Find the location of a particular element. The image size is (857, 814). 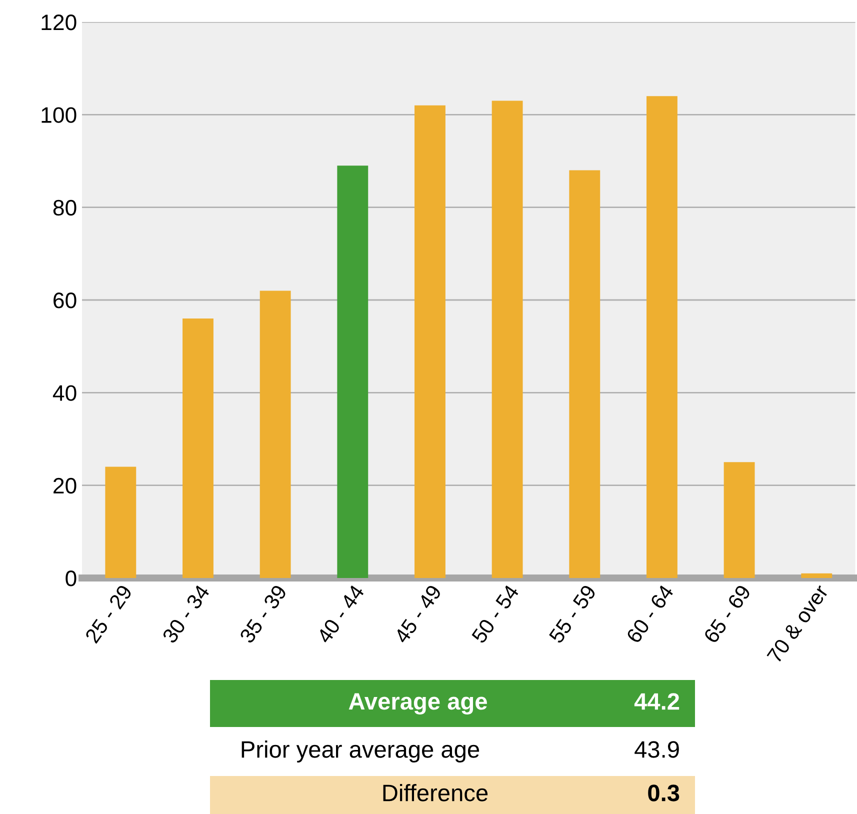

y-tick-label: 20 is located at coordinates (65, 486).